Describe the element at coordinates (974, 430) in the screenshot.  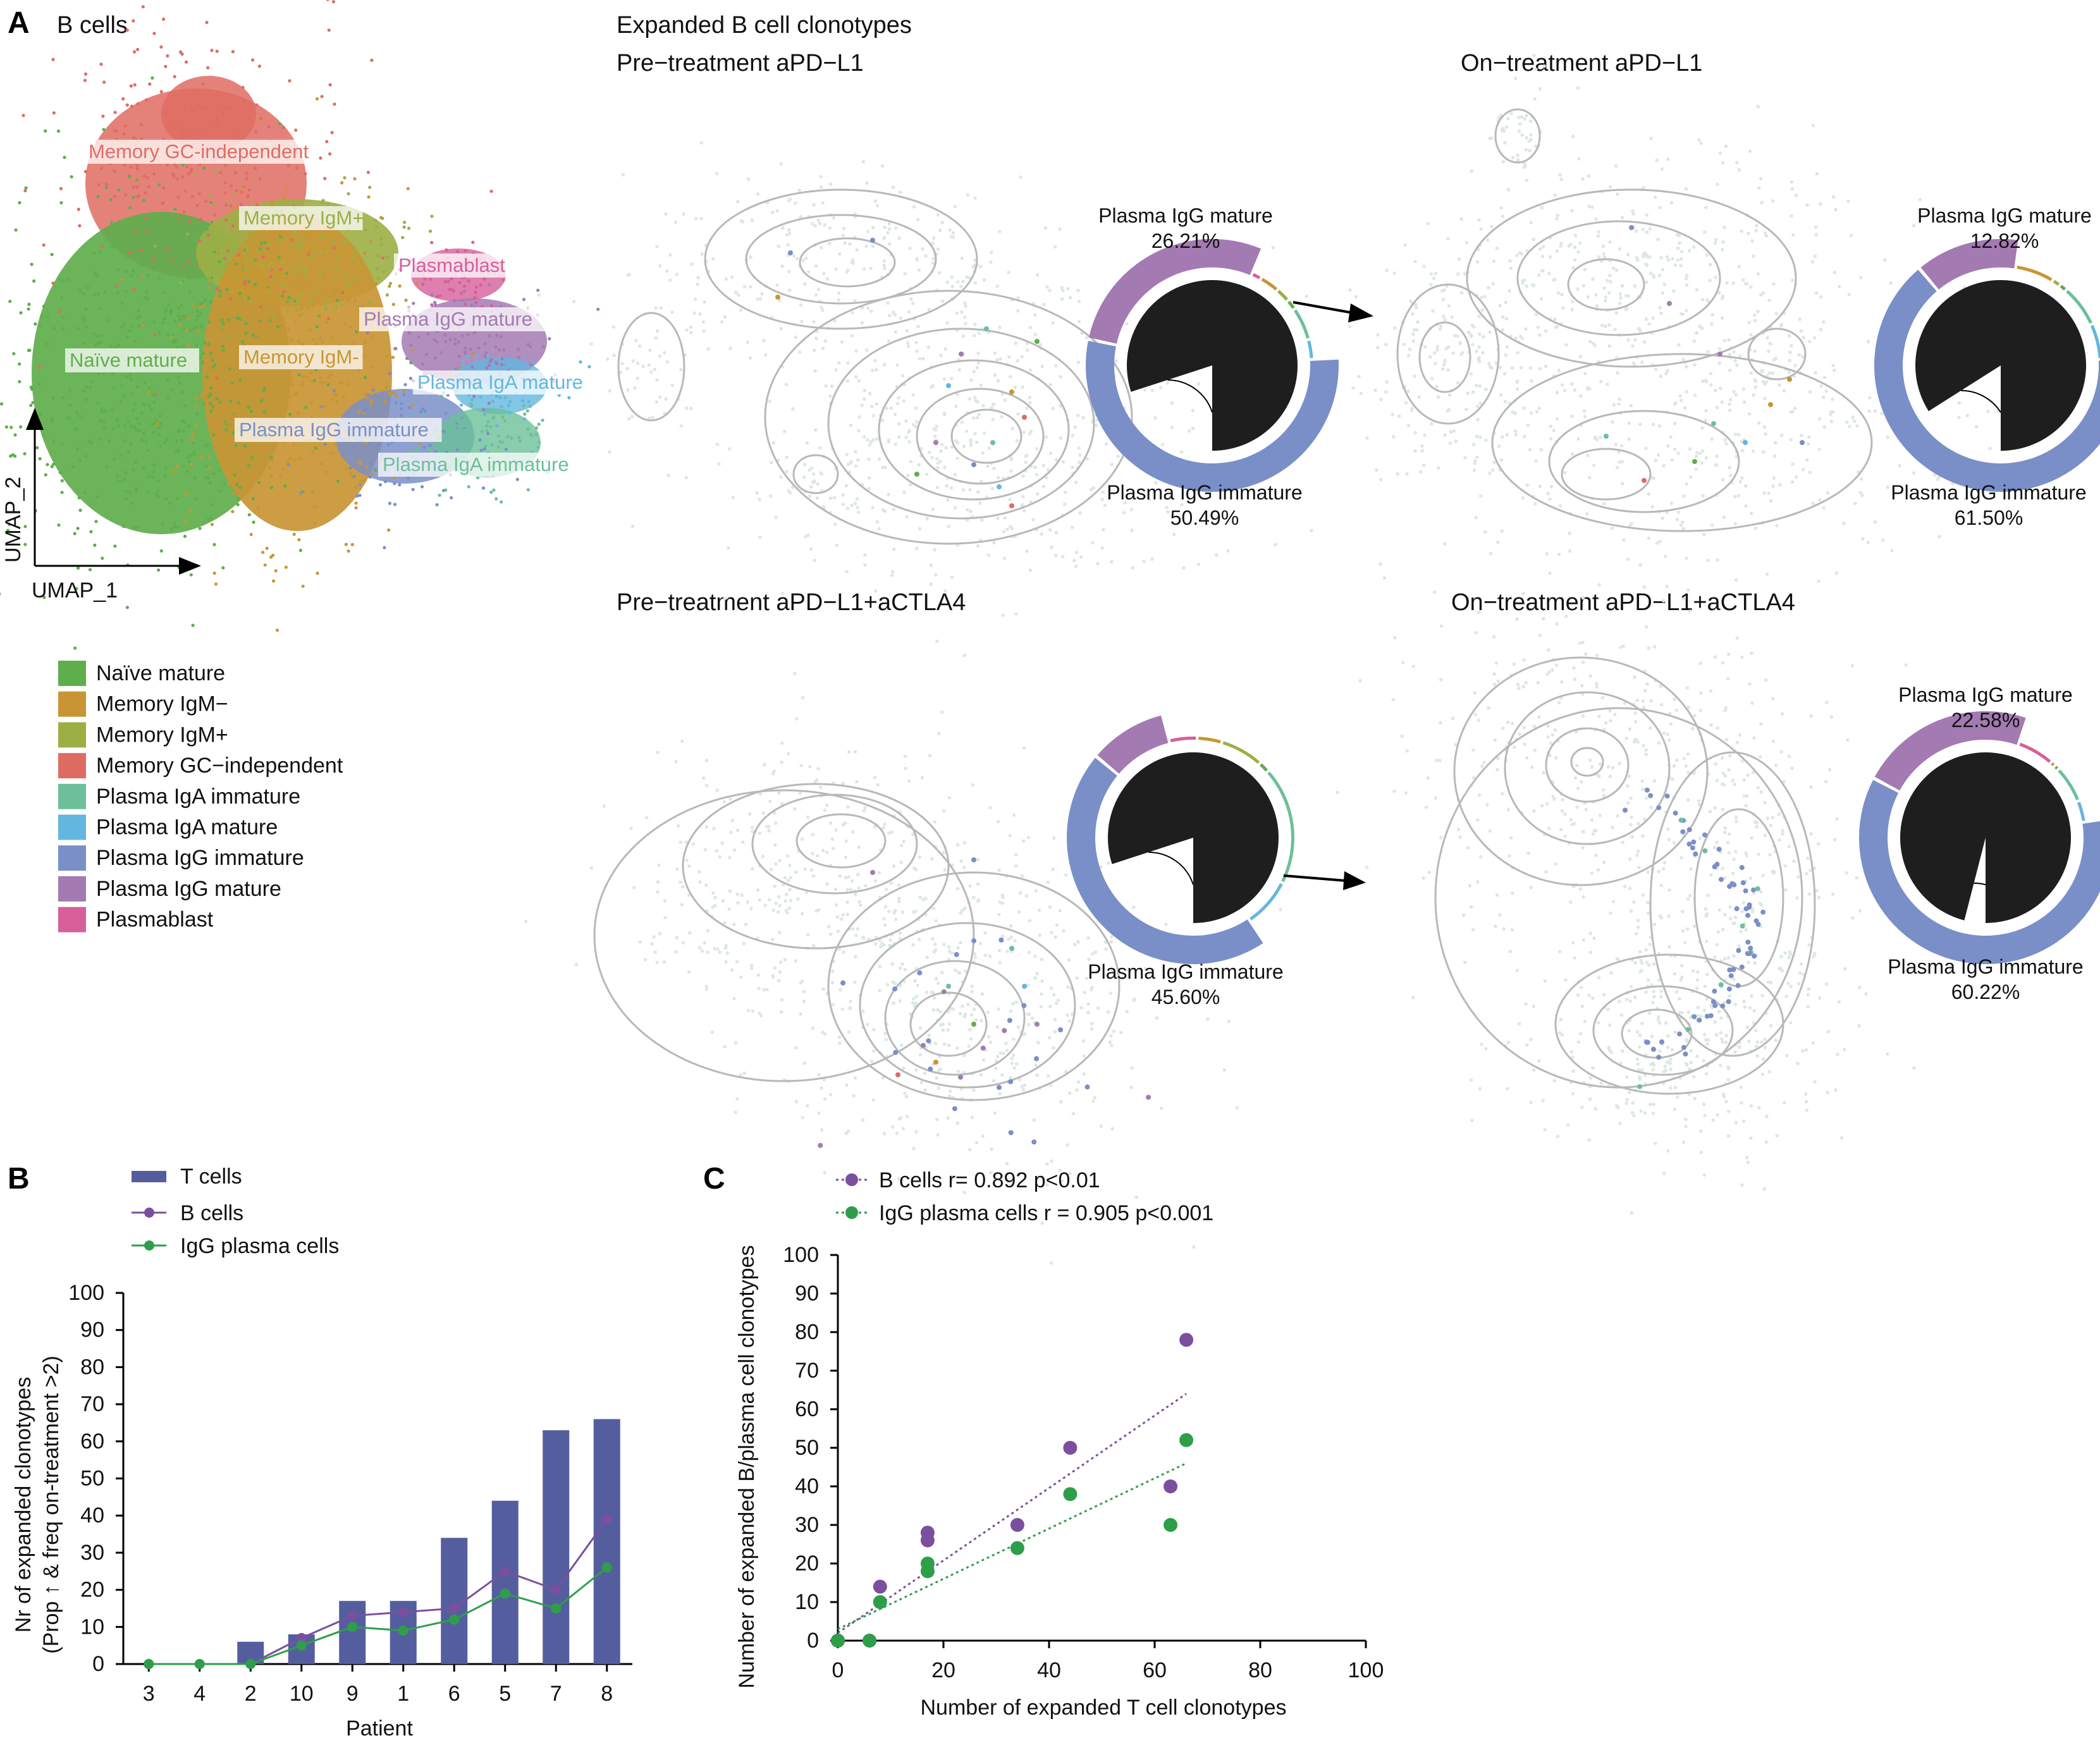
I see `contour` at that location.